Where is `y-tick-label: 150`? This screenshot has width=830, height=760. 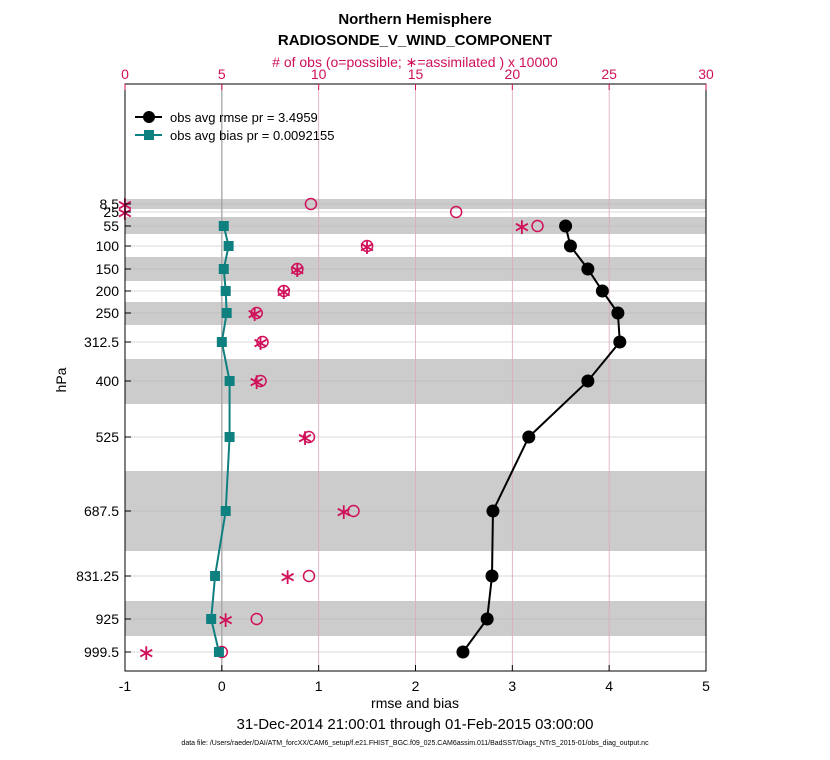 y-tick-label: 150 is located at coordinates (108, 269).